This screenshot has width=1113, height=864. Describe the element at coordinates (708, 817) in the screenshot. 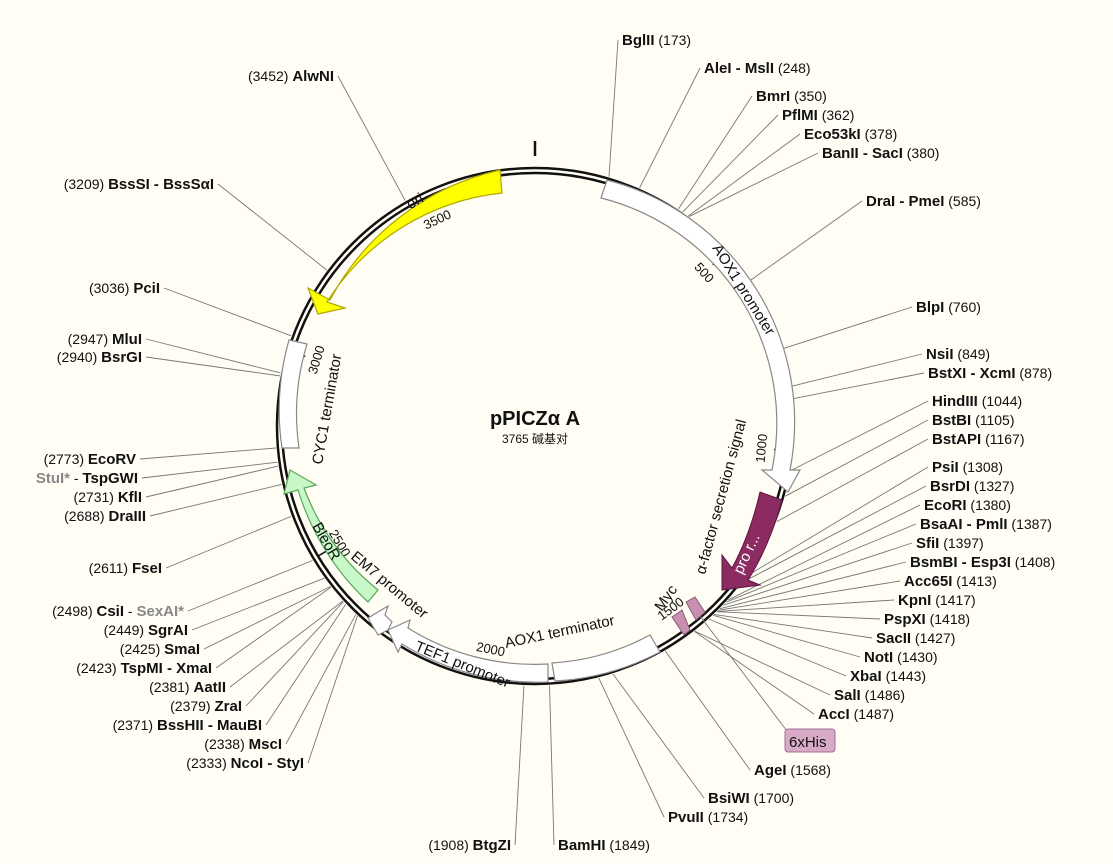

I see `restriction-site-label: PvuII (1734)` at that location.